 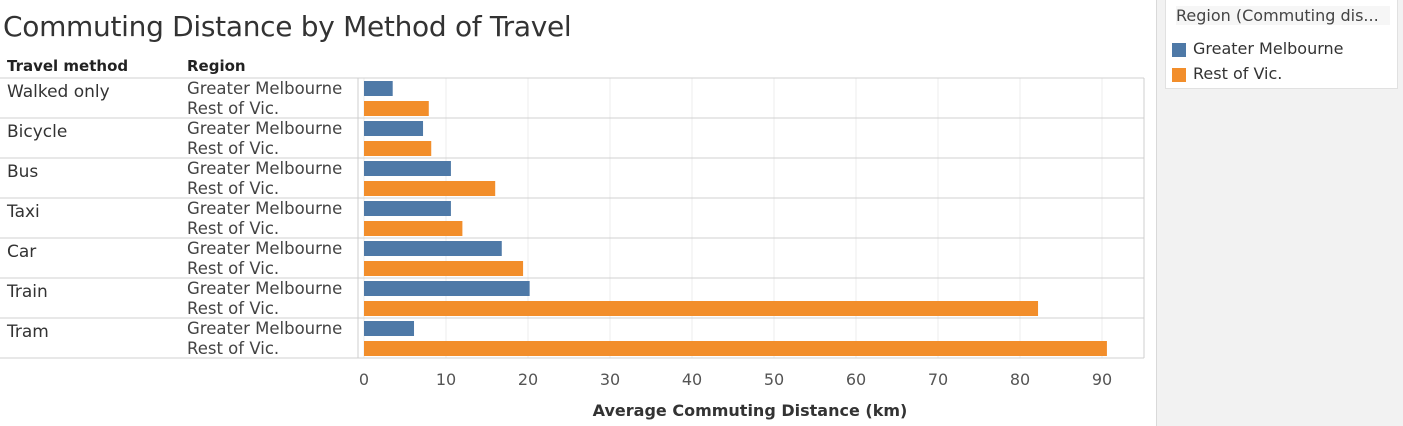 I want to click on bar-bus-greater-melbourne, so click(x=407, y=168).